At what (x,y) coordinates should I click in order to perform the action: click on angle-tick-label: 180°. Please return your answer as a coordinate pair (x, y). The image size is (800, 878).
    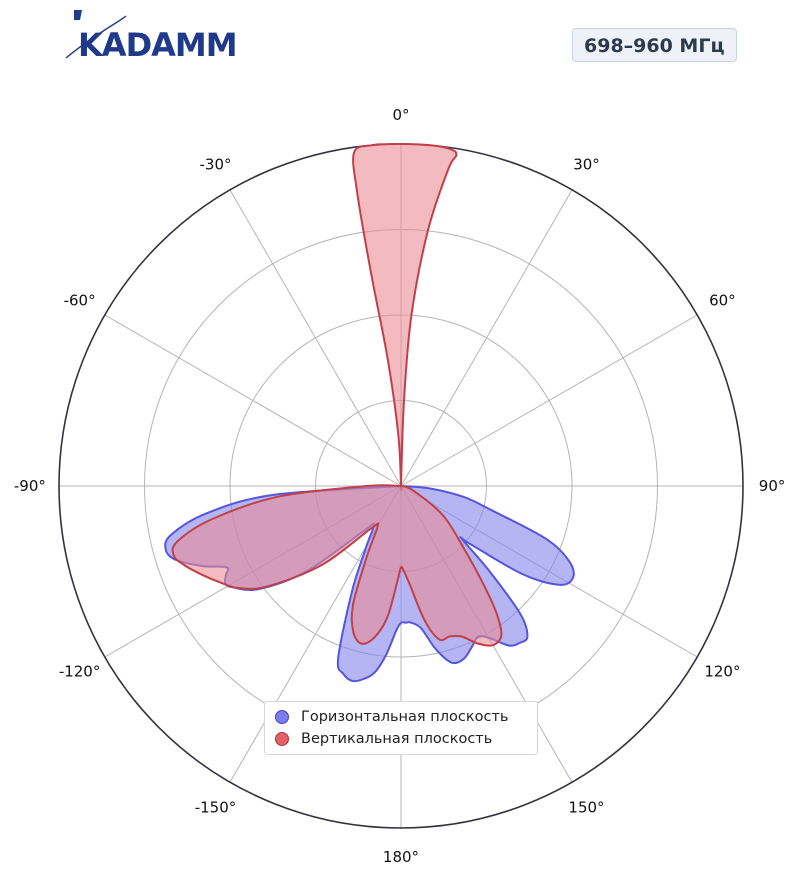
    Looking at the image, I should click on (401, 857).